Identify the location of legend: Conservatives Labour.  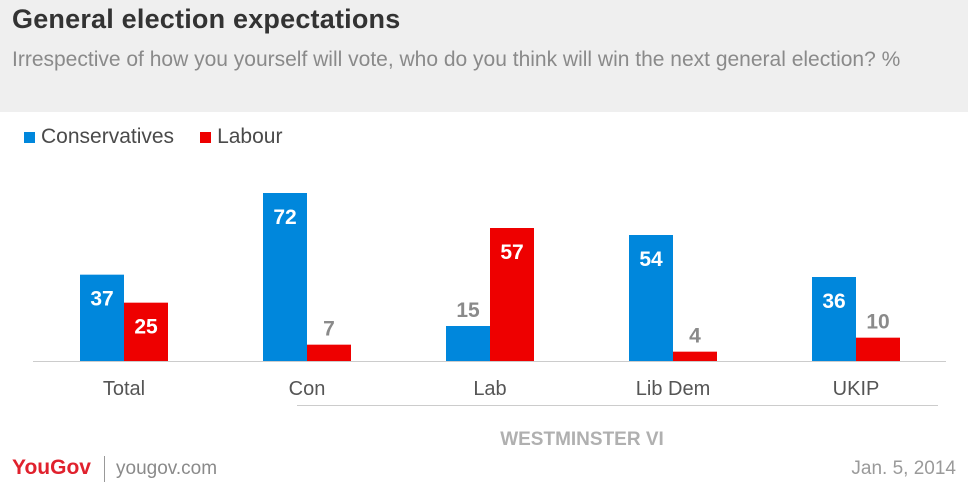
(166, 137).